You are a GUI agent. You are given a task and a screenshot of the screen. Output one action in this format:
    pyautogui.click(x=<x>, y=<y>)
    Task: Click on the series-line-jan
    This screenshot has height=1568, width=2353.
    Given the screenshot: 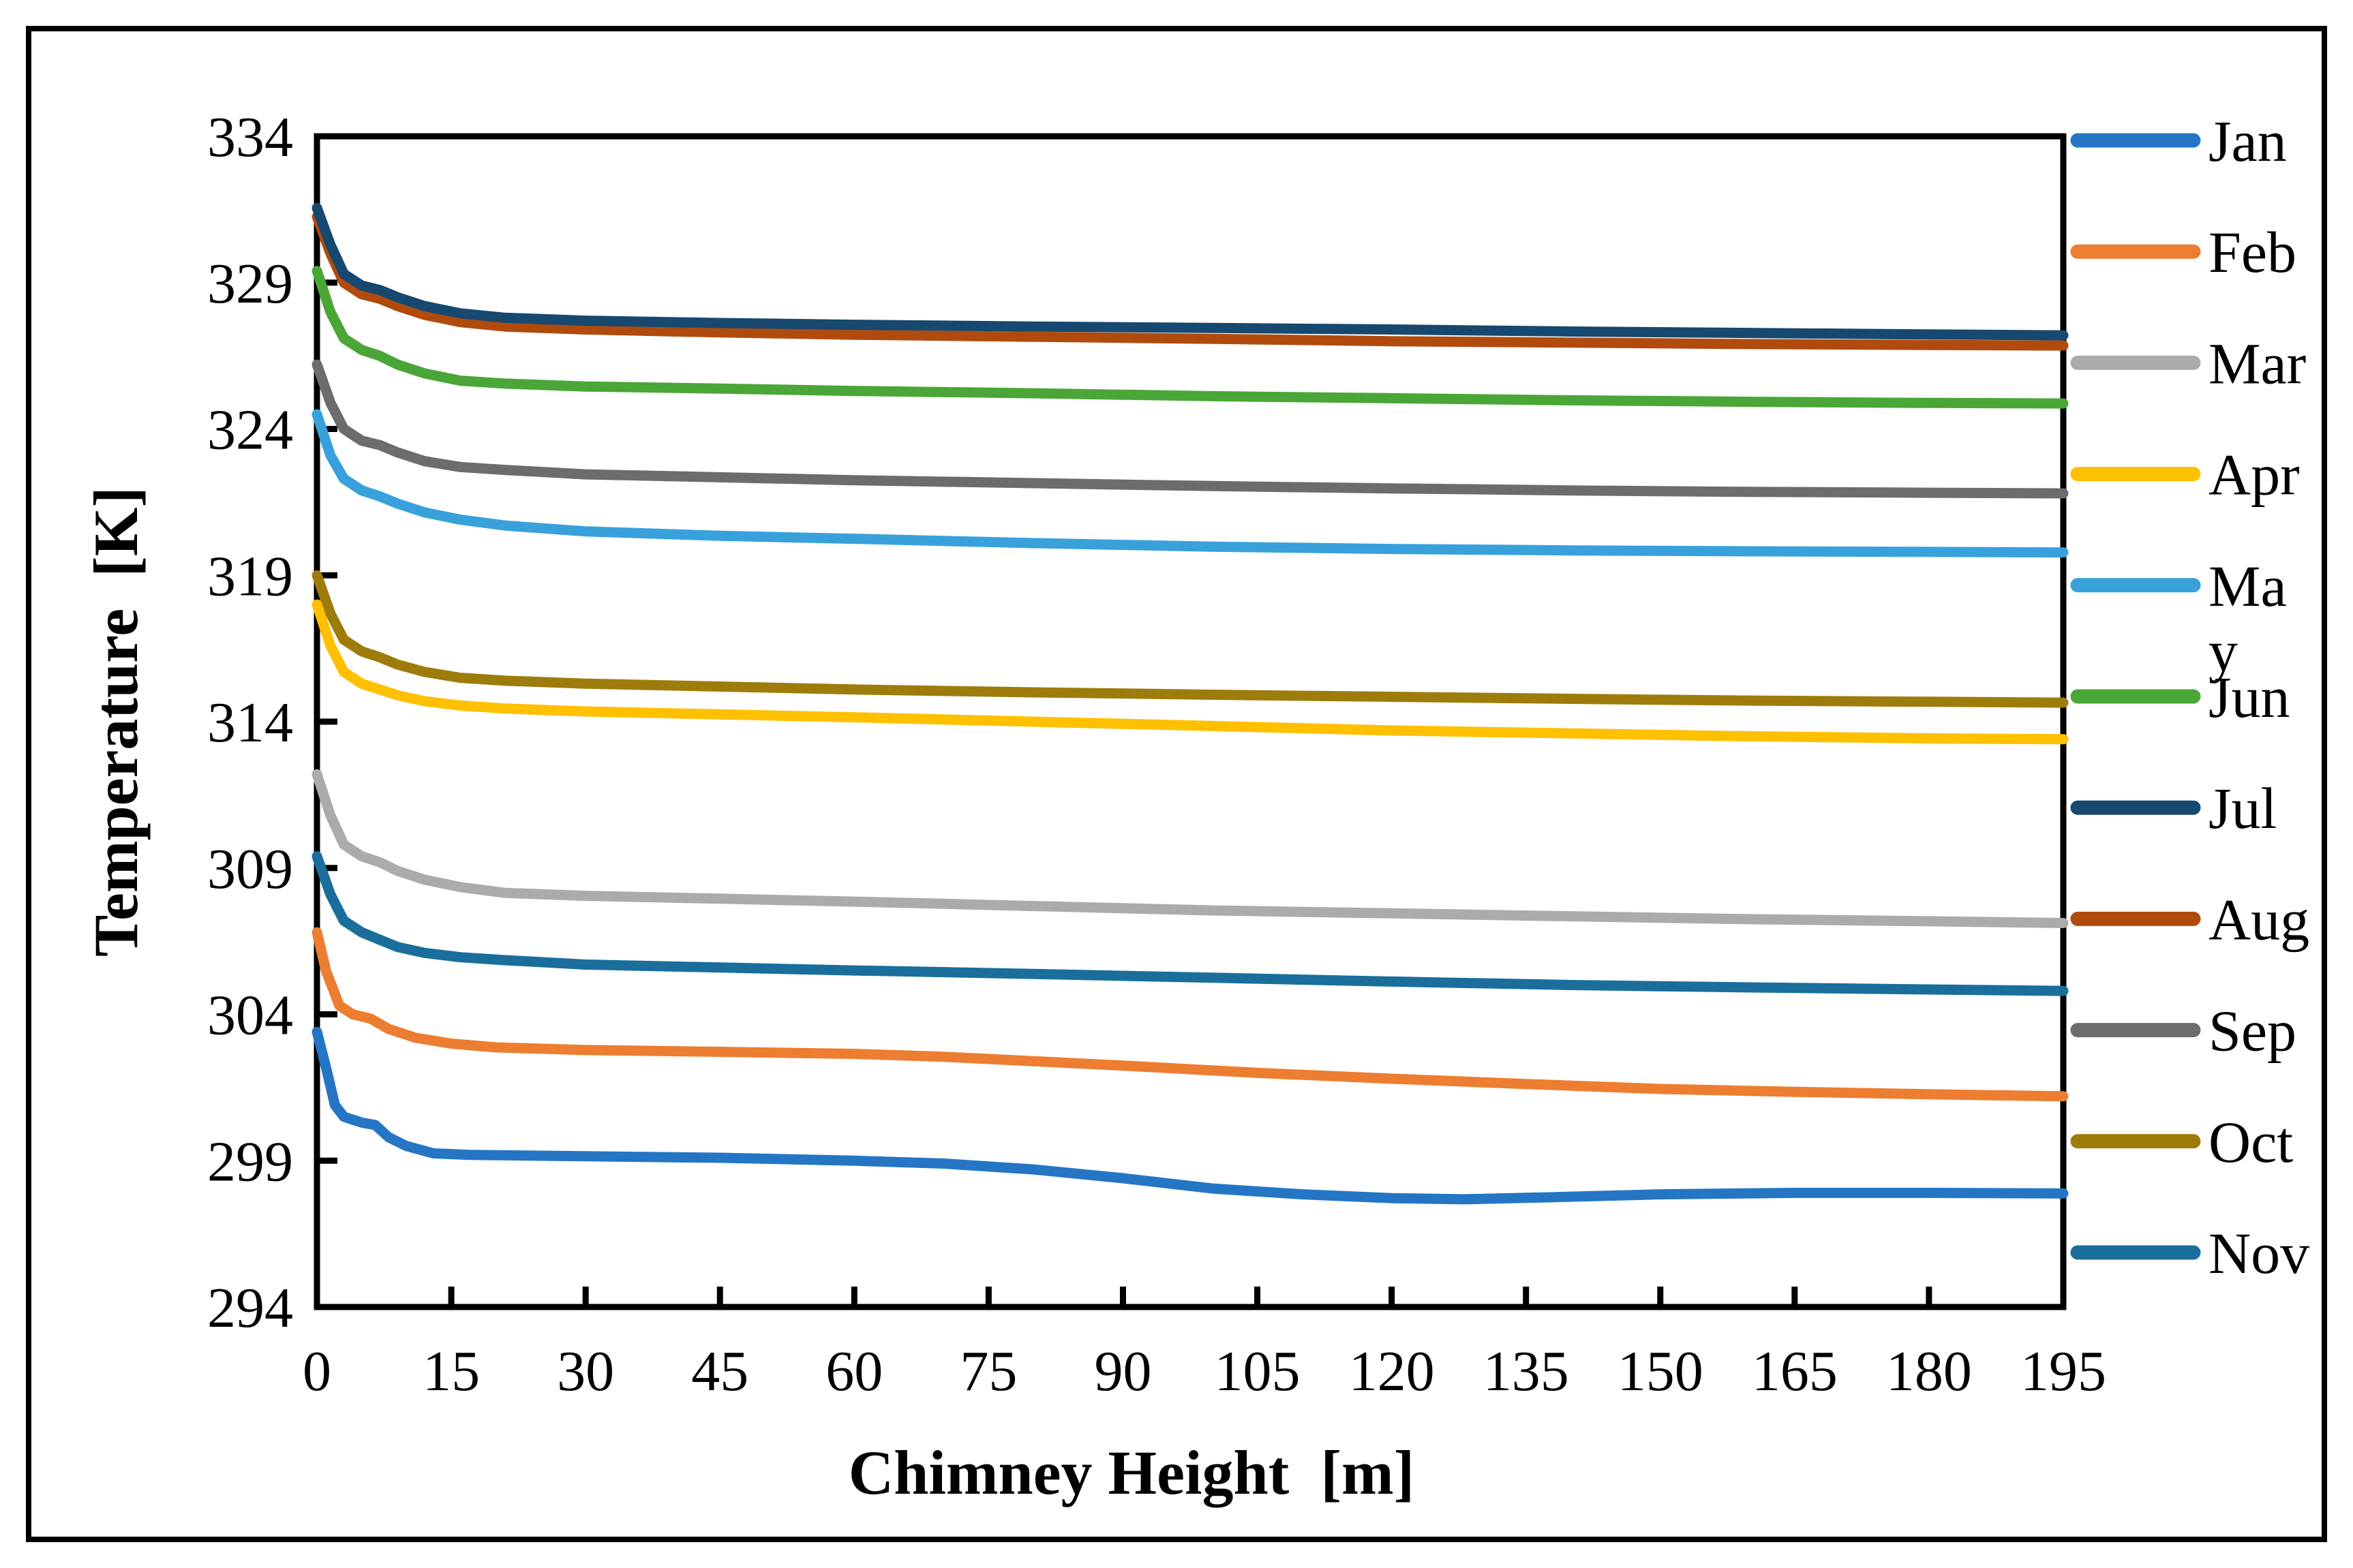 What is the action you would take?
    pyautogui.click(x=1191, y=1115)
    